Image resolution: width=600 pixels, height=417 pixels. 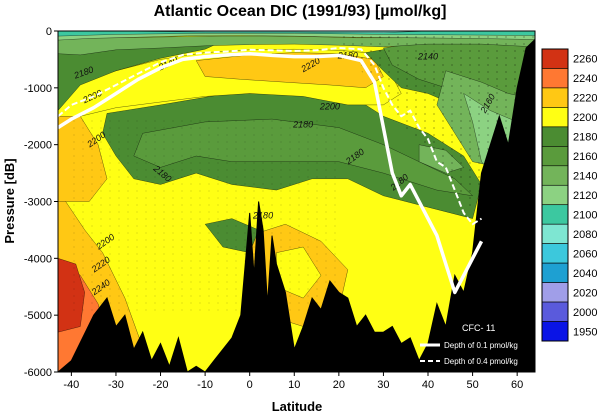 What do you see at coordinates (38, 316) in the screenshot?
I see `y-tick-label: -5000` at bounding box center [38, 316].